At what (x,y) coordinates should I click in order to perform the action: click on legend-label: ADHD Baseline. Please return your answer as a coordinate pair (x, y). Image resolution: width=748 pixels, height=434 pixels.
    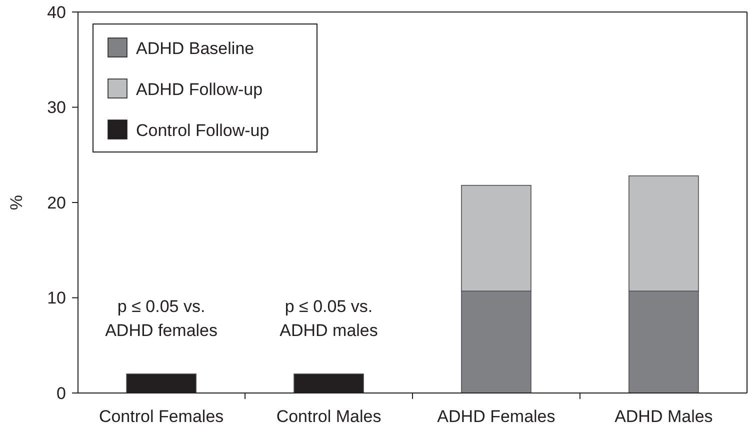
    Looking at the image, I should click on (195, 48).